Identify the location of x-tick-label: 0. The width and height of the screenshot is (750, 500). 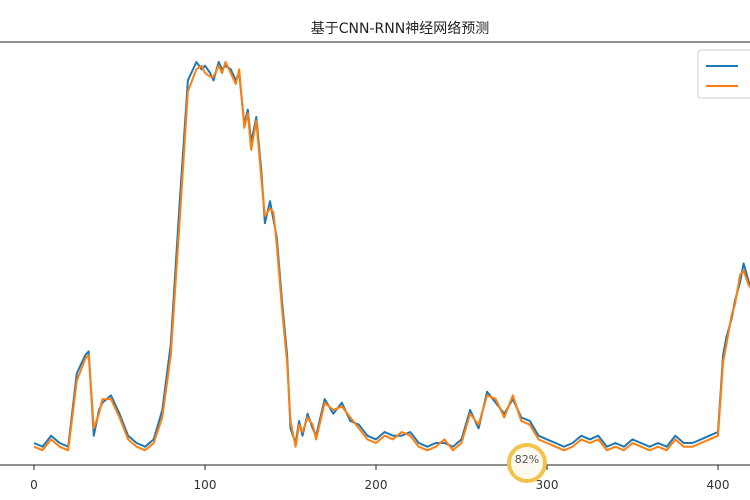
(34, 485).